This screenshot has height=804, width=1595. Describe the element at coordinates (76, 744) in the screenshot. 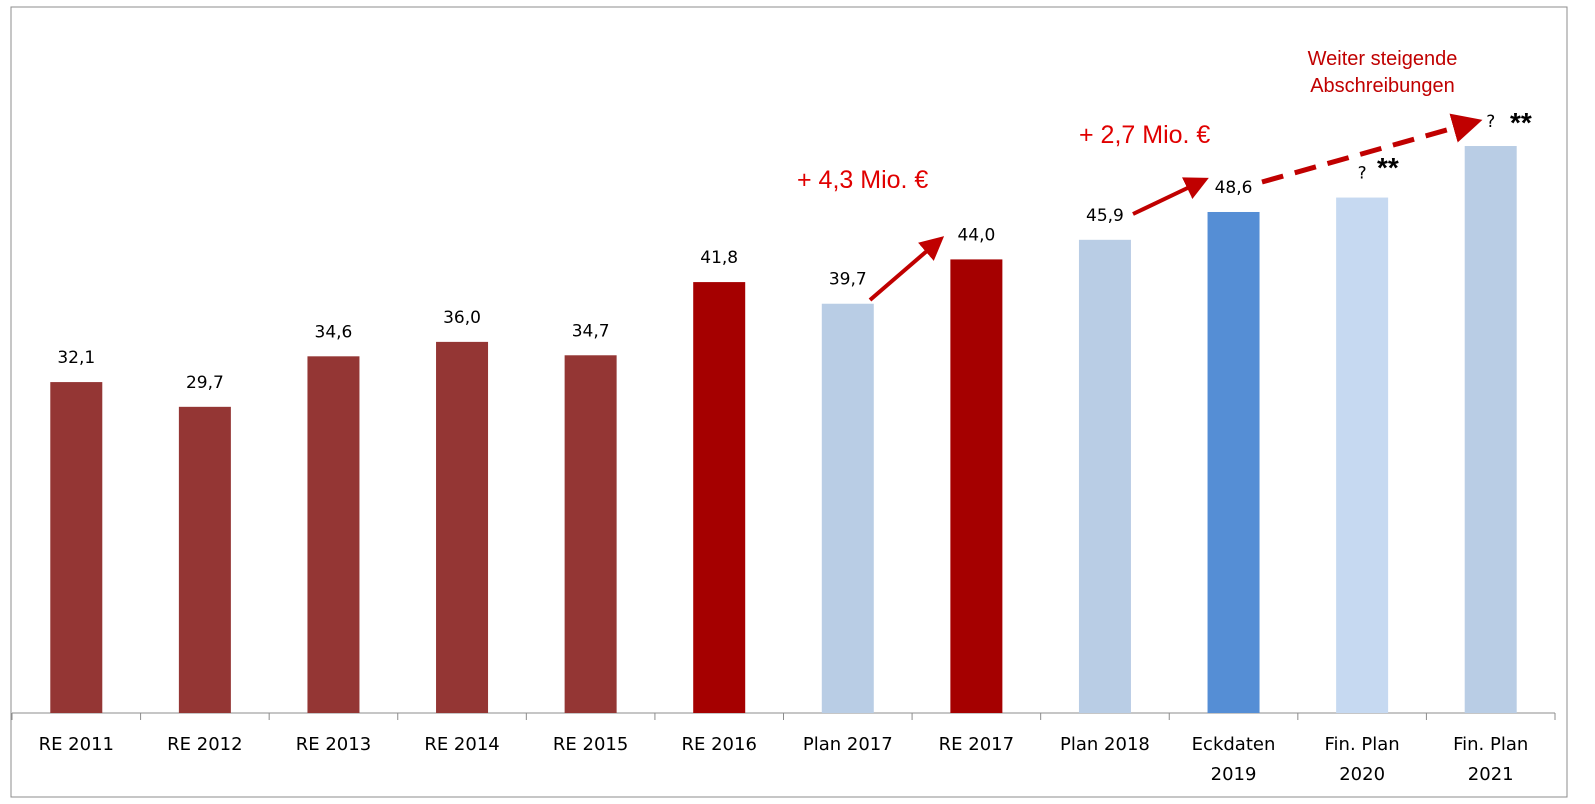

I see `x-tick-label: RE 2011` at that location.